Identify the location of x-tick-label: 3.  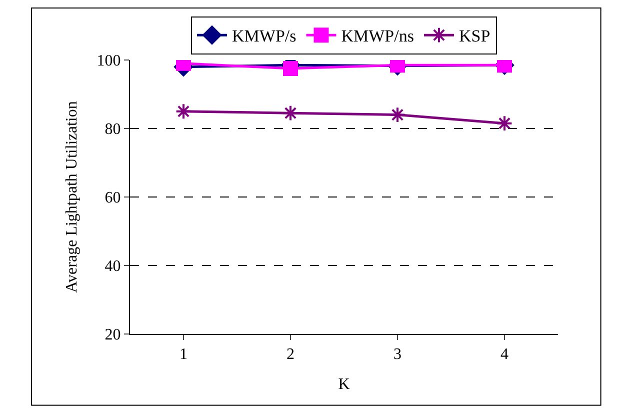
(398, 355).